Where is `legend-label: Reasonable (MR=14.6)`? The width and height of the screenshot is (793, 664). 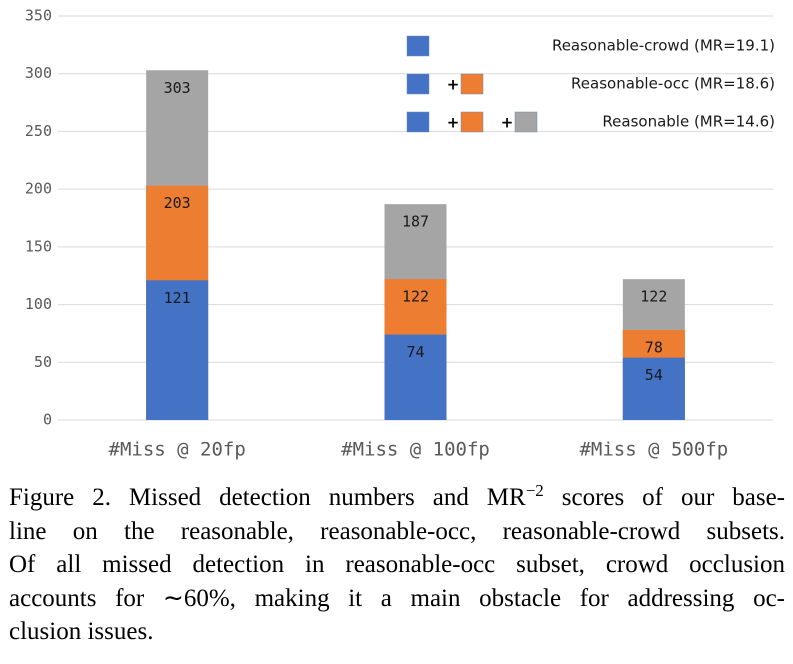 legend-label: Reasonable (MR=14.6) is located at coordinates (688, 122).